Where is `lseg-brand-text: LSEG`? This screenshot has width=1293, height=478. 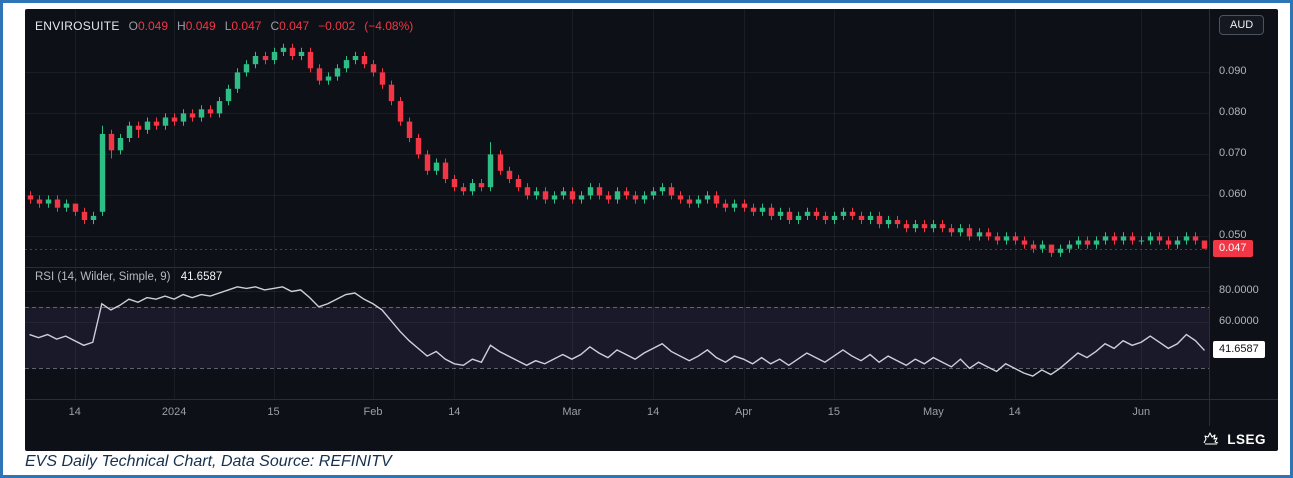 lseg-brand-text: LSEG is located at coordinates (1246, 439).